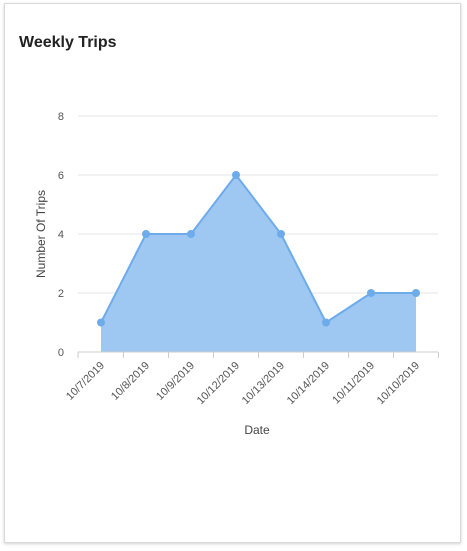 The image size is (467, 551). What do you see at coordinates (263, 383) in the screenshot?
I see `x-tick-label: 10/13/2019` at bounding box center [263, 383].